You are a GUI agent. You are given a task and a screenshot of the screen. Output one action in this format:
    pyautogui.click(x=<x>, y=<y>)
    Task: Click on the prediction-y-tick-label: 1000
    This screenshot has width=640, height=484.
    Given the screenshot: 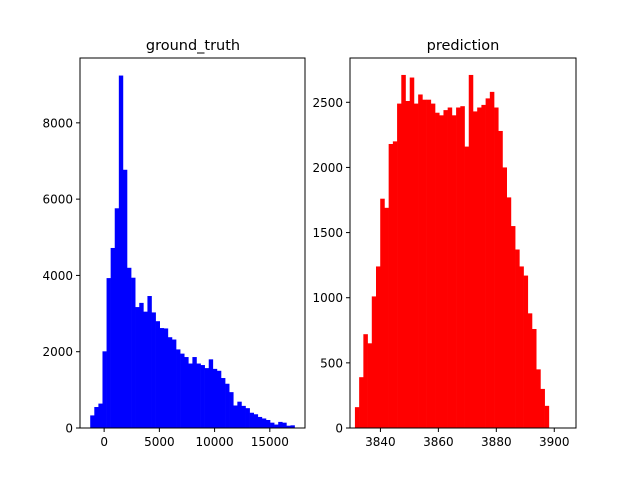 What is the action you would take?
    pyautogui.click(x=327, y=298)
    